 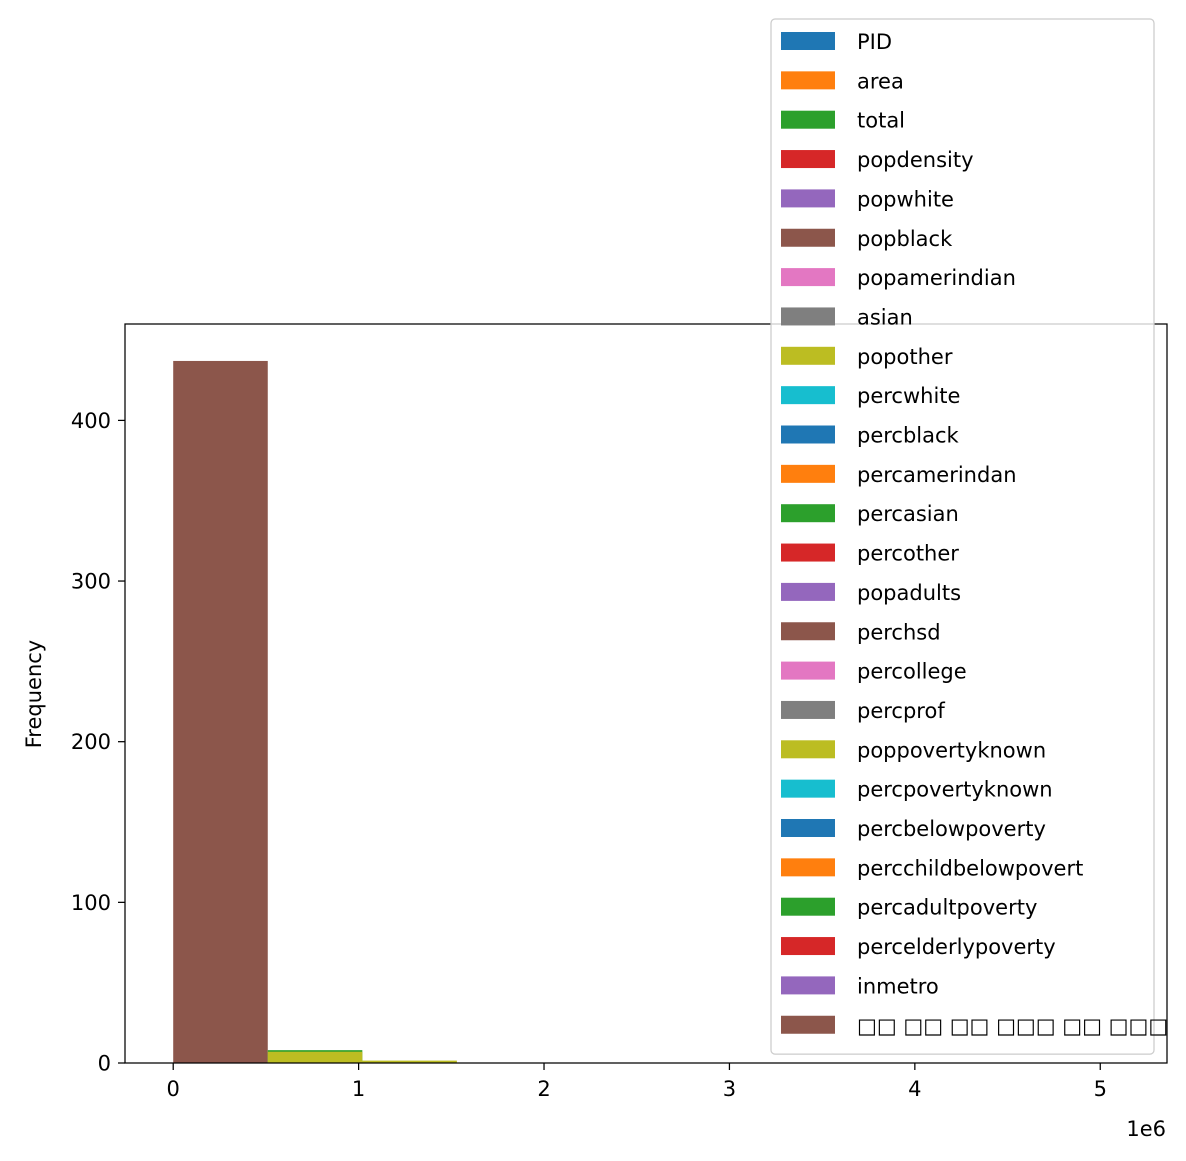 I want to click on x-axis-ticks: 0 1 2 3 4 5, so click(x=637, y=1082).